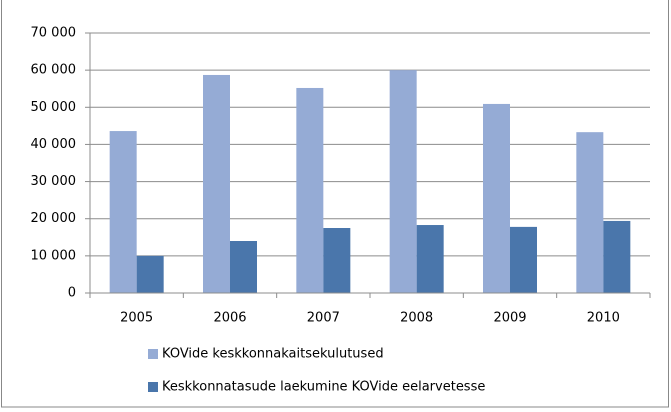 The height and width of the screenshot is (412, 671). Describe the element at coordinates (416, 318) in the screenshot. I see `x-tick-label: 2008` at that location.